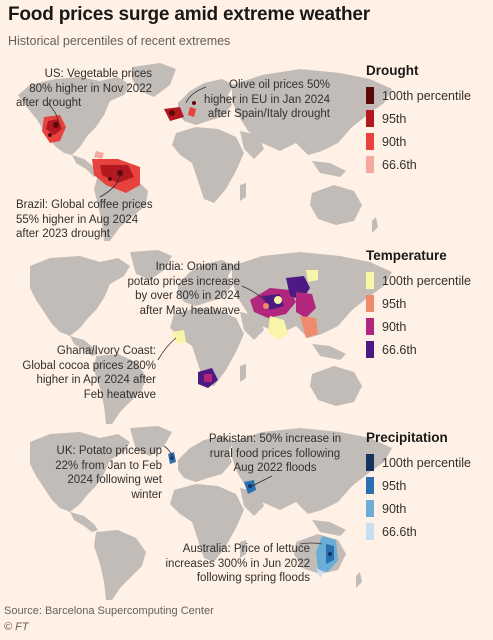 The height and width of the screenshot is (640, 493). I want to click on source-note: Source: Barcelona Supercomputing Center, so click(109, 611).